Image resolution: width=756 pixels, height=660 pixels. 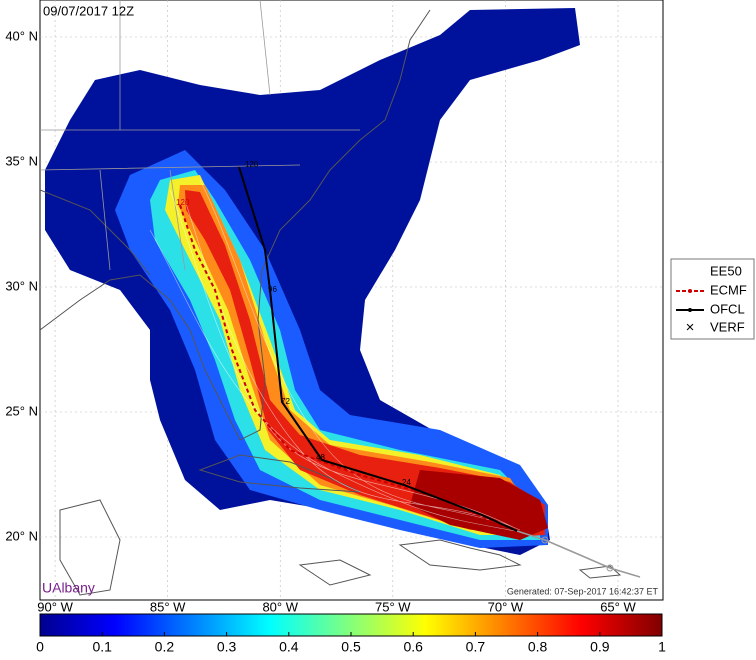 What do you see at coordinates (538, 647) in the screenshot?
I see `colorbar-label: 0.8` at bounding box center [538, 647].